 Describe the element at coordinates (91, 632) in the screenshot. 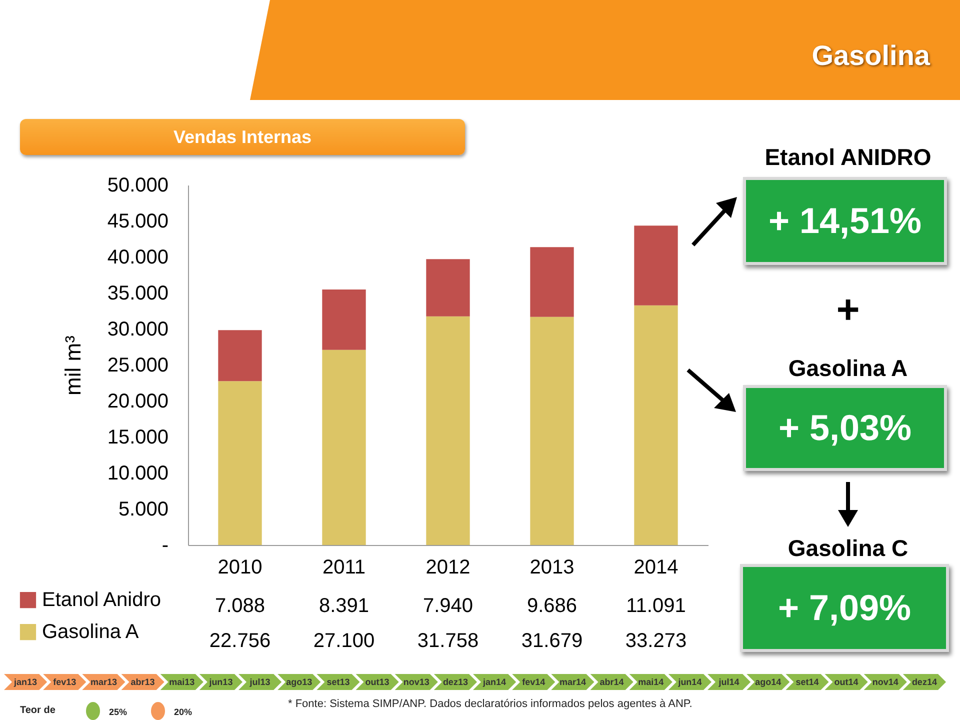

I see `legend-label: Gasolina A` at that location.